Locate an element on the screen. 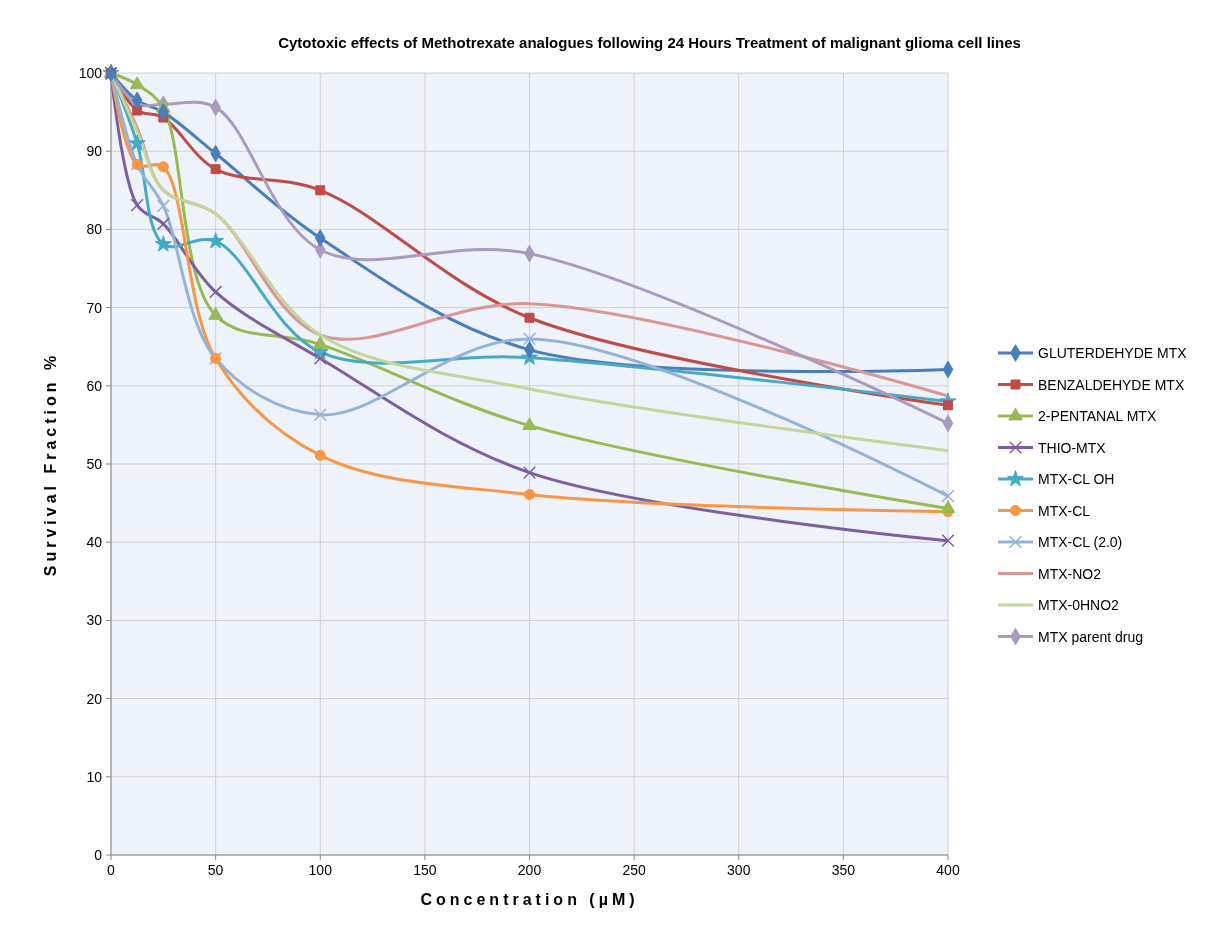 Image resolution: width=1208 pixels, height=935 pixels. y-tick-label: 10 is located at coordinates (94, 776).